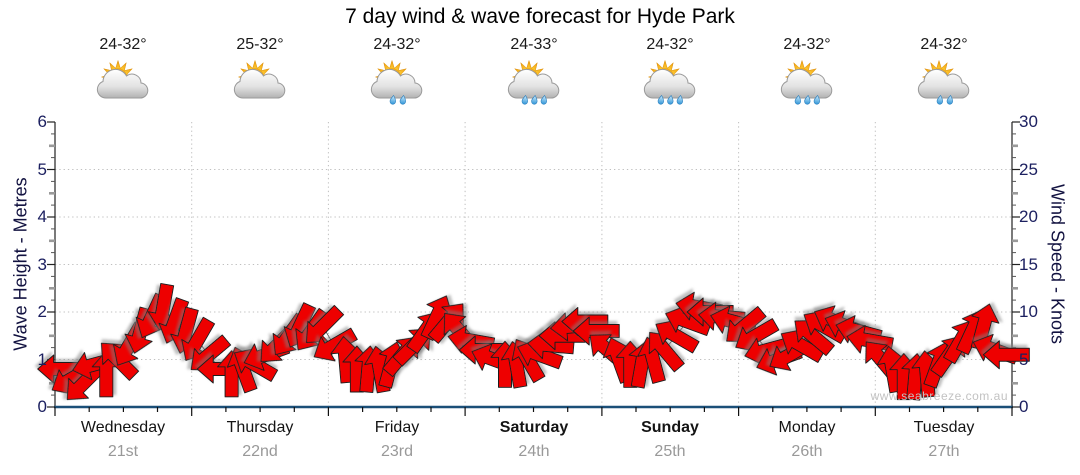 Image resolution: width=1080 pixels, height=475 pixels. What do you see at coordinates (534, 451) in the screenshot?
I see `day-date-label: 24th` at bounding box center [534, 451].